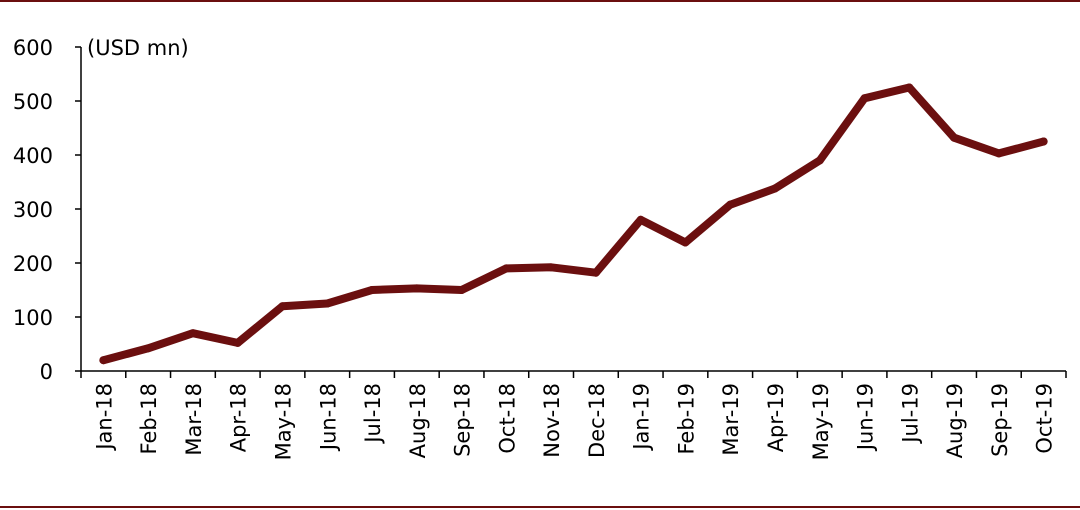 This screenshot has height=510, width=1080. What do you see at coordinates (955, 420) in the screenshot?
I see `x-tick-label: Aug-19` at bounding box center [955, 420].